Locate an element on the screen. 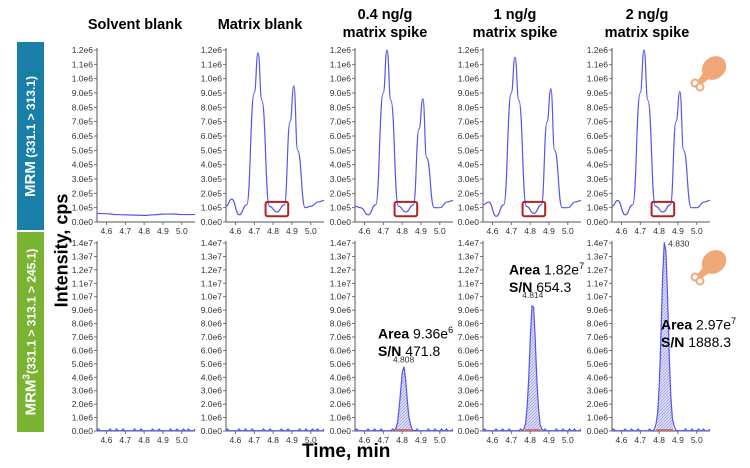 The height and width of the screenshot is (468, 750). column-title-2-spike: 2 ng/g matrix spike is located at coordinates (647, 24).